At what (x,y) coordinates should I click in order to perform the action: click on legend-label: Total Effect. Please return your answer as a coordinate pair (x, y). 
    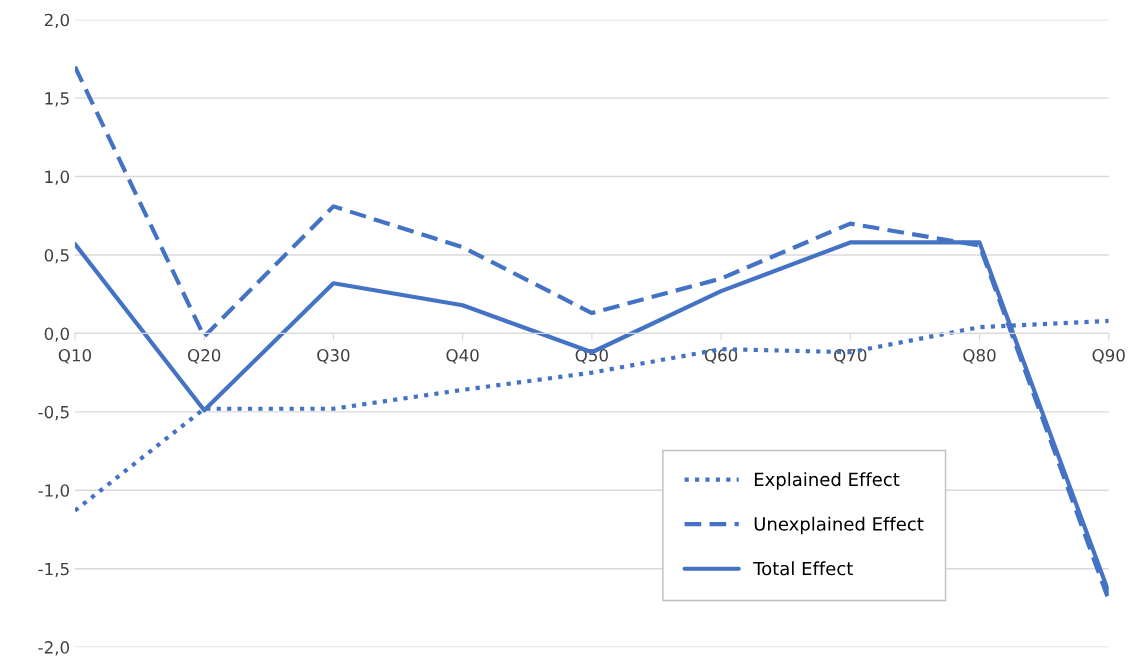
    Looking at the image, I should click on (803, 568).